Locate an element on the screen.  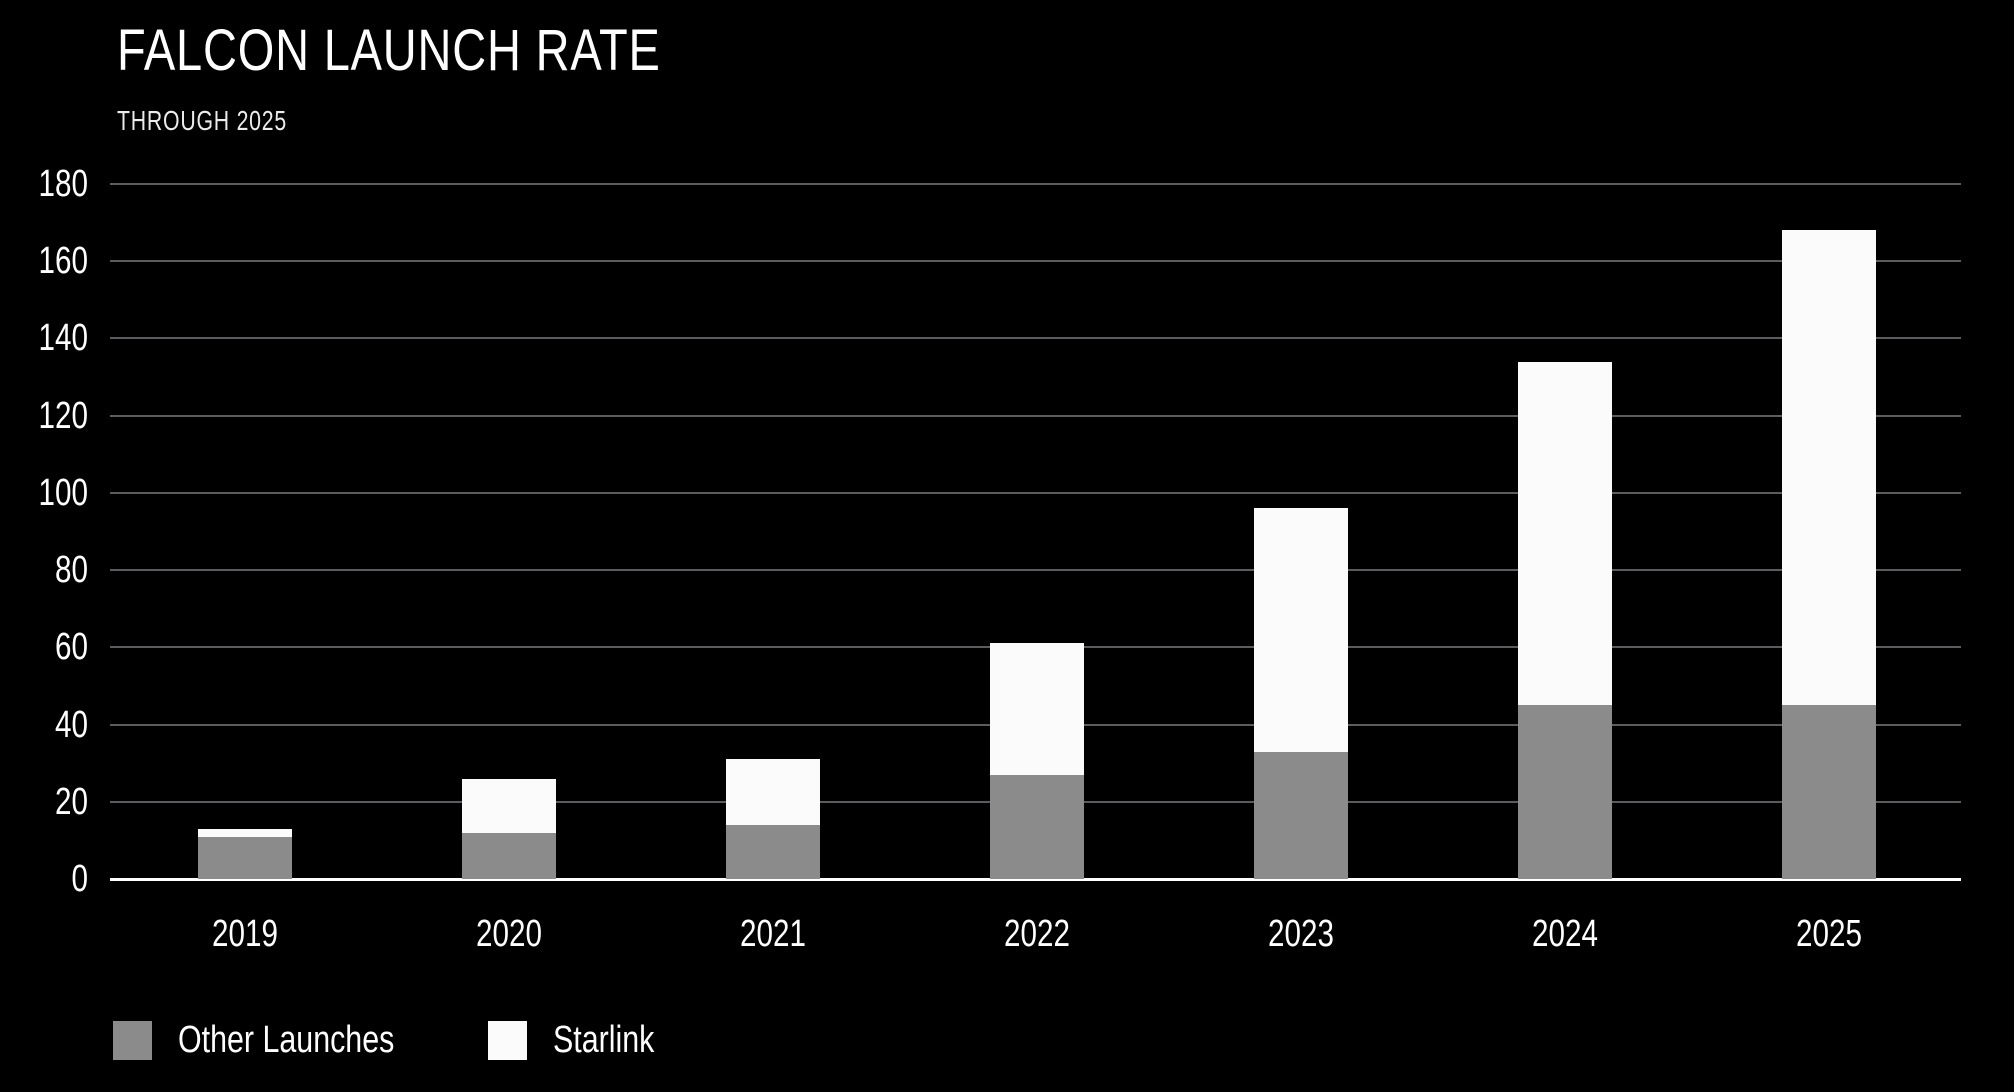
y-axis-label-160: 160 is located at coordinates (63, 261).